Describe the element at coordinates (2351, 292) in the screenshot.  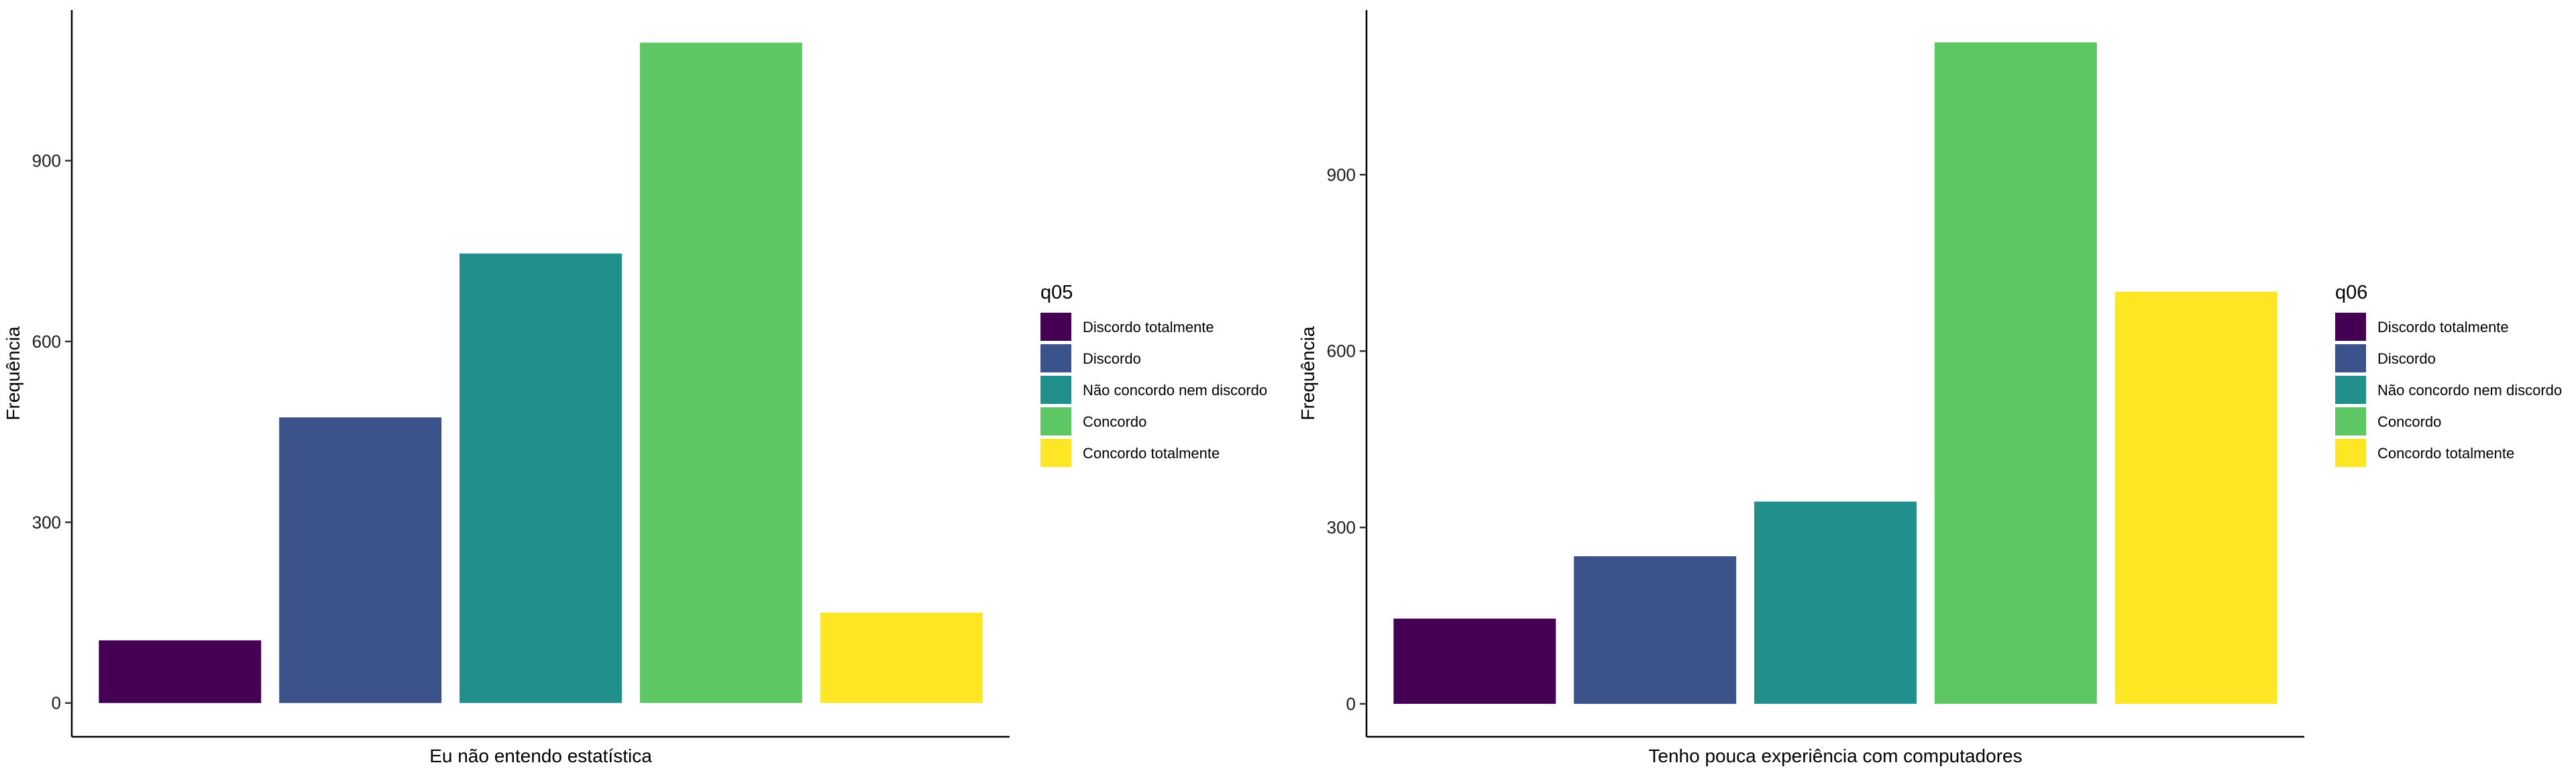
I see `legend-title: q06` at that location.